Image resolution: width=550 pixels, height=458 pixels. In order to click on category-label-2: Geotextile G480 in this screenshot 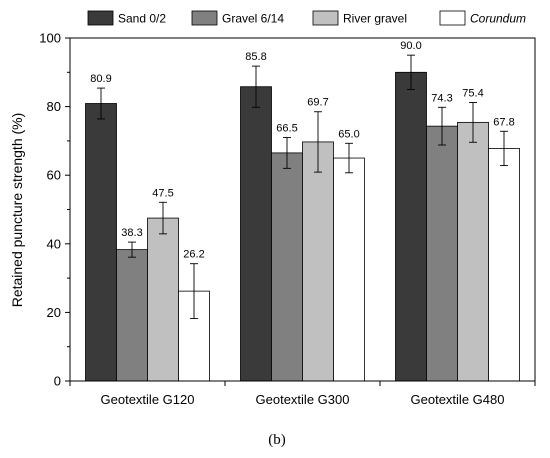, I will do `click(458, 399)`.